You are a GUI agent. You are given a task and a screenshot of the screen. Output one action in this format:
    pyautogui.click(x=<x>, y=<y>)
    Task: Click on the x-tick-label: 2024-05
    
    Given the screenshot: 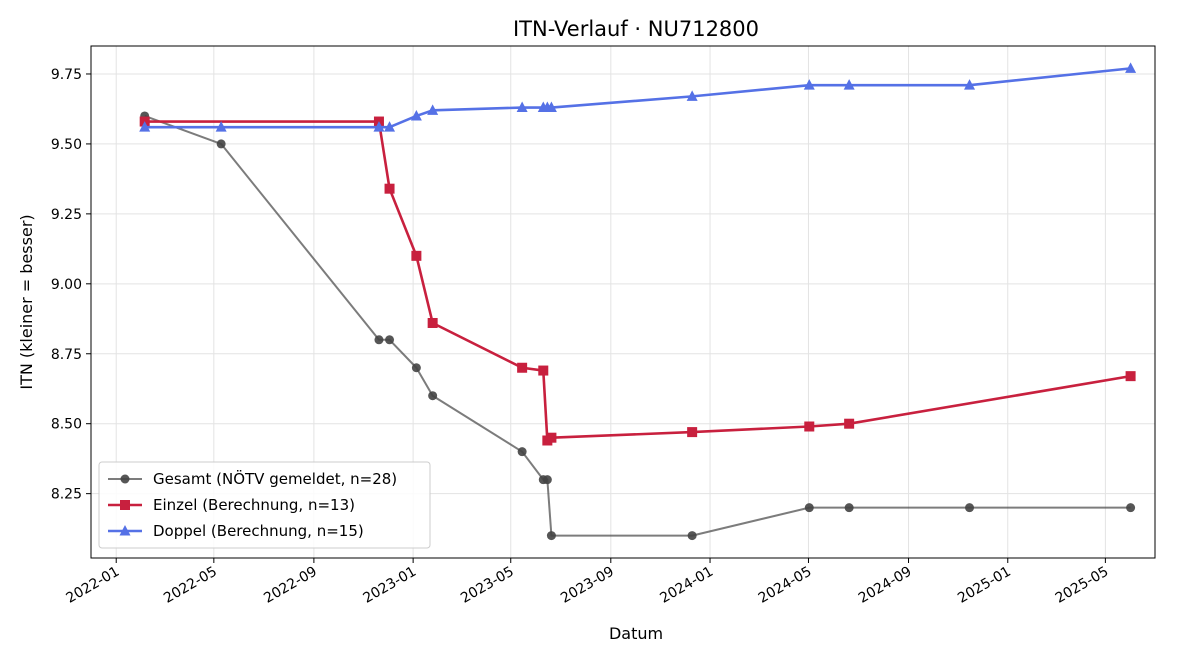 What is the action you would take?
    pyautogui.click(x=785, y=585)
    